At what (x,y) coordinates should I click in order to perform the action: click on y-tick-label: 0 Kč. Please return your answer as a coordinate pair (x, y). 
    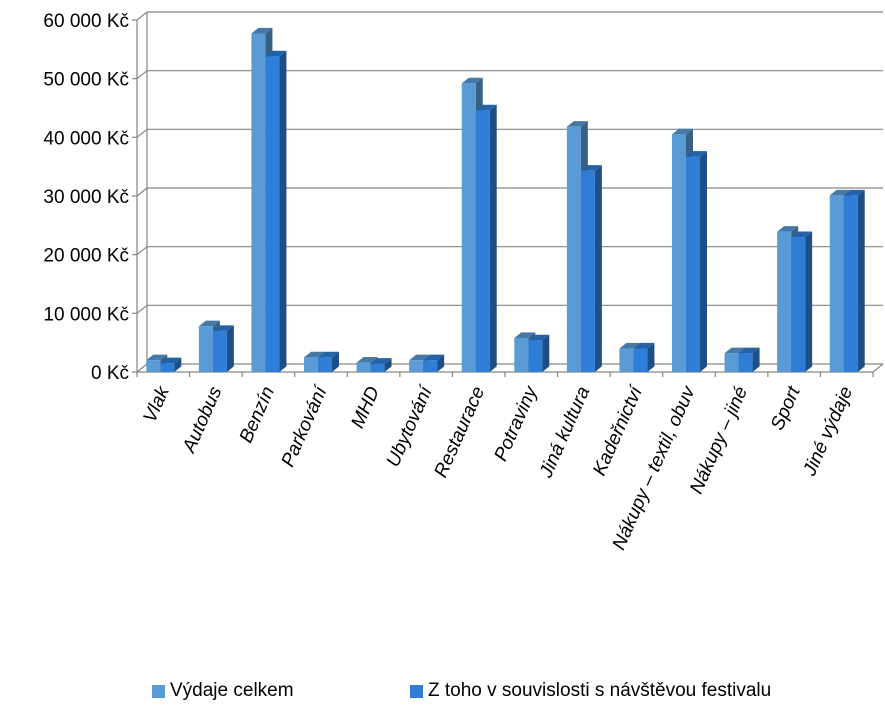
    Looking at the image, I should click on (110, 373).